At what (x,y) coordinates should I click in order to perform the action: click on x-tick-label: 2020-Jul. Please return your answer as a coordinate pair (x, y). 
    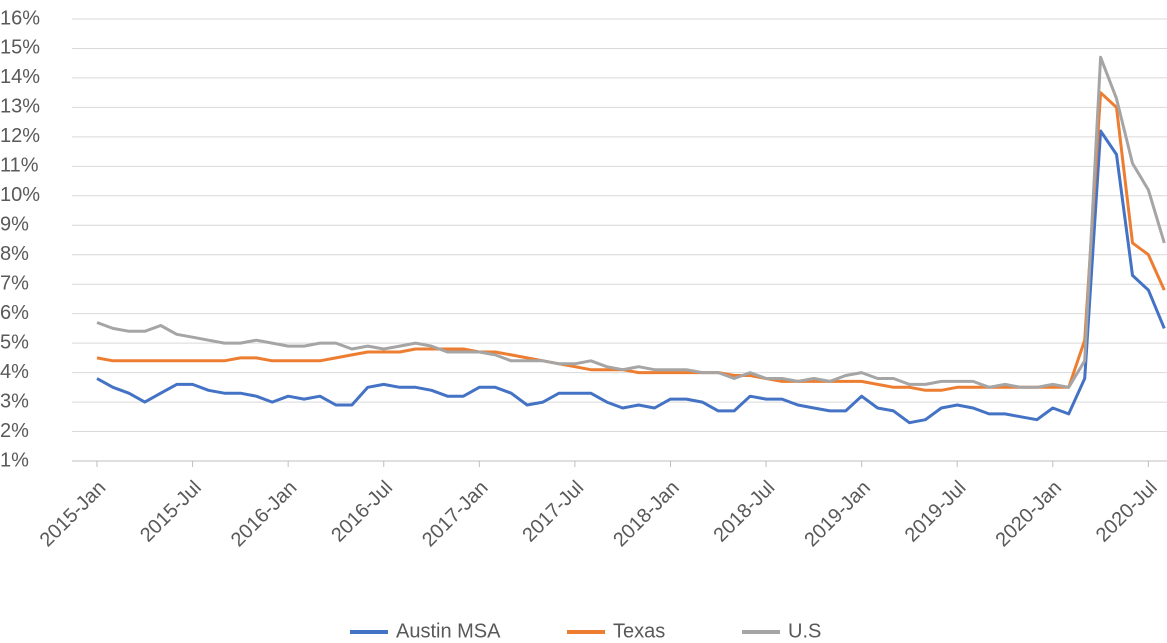
    Looking at the image, I should click on (1127, 512).